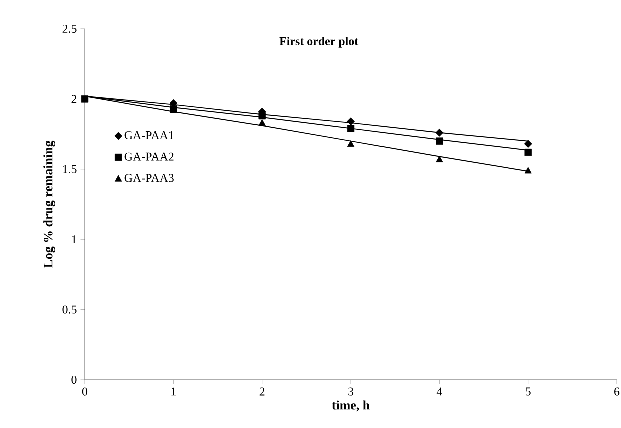 This screenshot has width=621, height=428. Describe the element at coordinates (74, 380) in the screenshot. I see `y-tick-label: 0` at that location.